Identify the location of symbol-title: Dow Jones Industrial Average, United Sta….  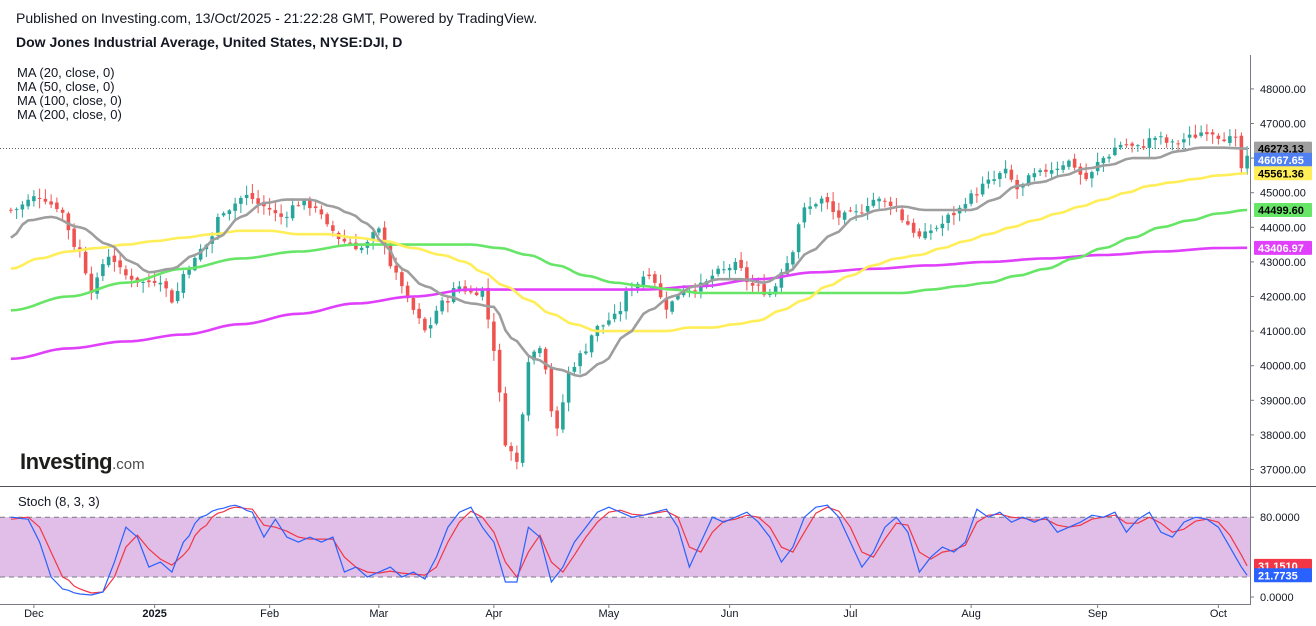
(209, 42).